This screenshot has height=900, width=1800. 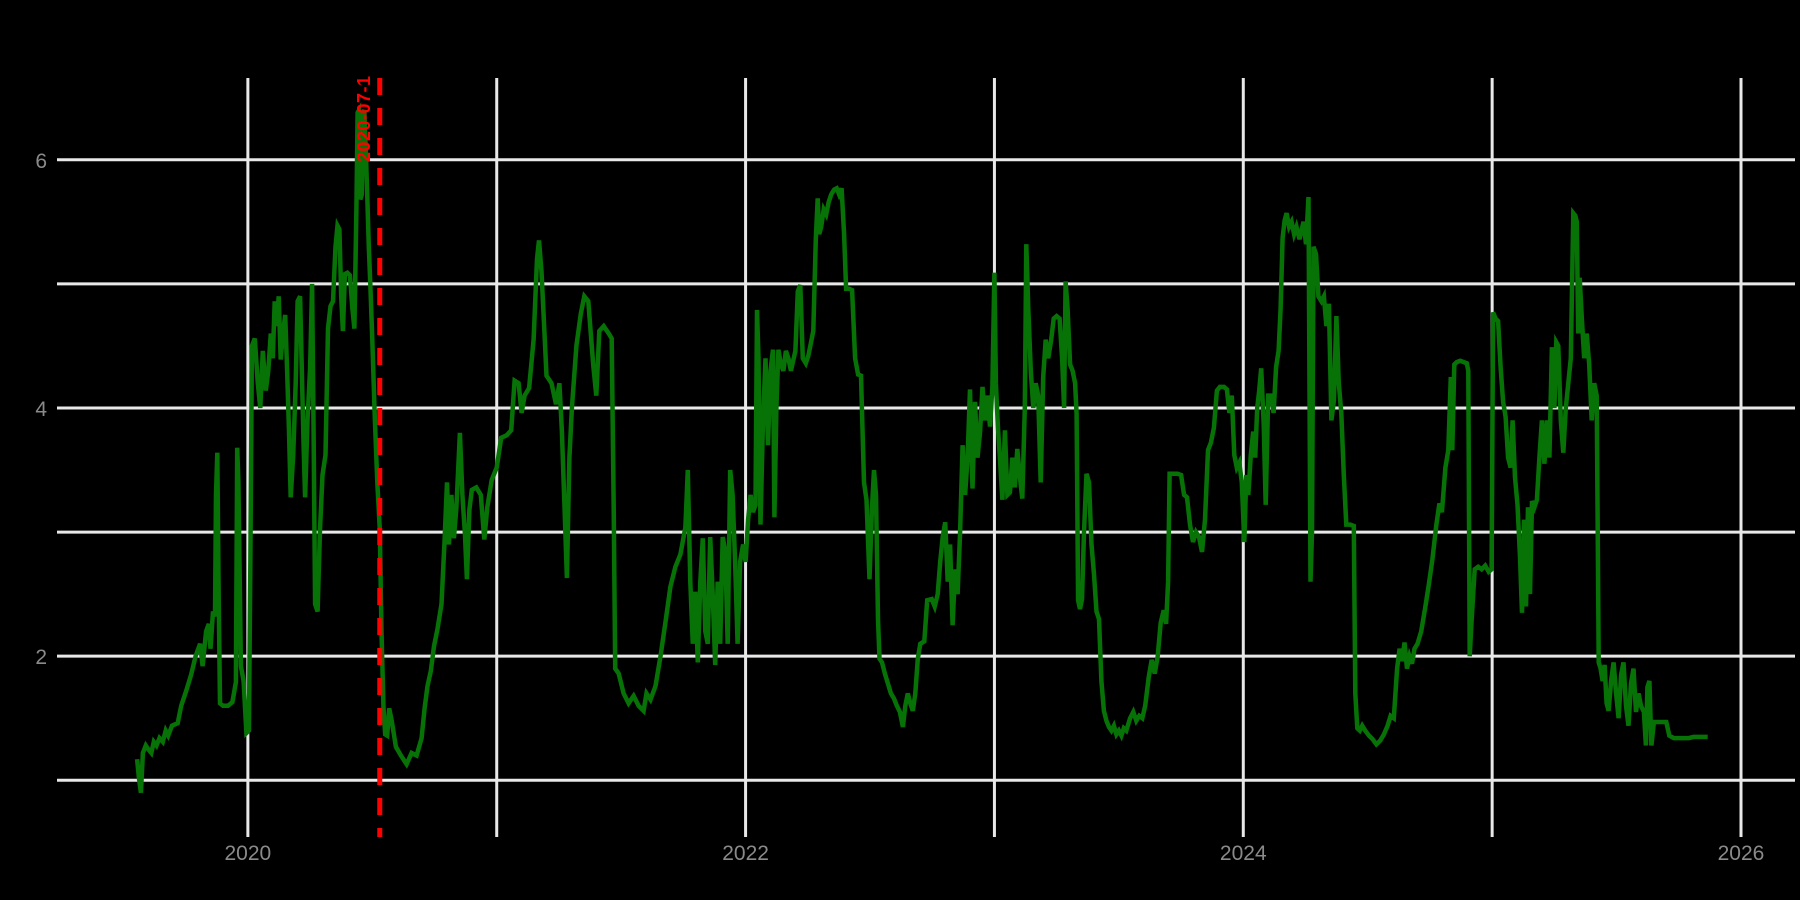 I want to click on event-date-annotation: 2020-07-1, so click(x=363, y=118).